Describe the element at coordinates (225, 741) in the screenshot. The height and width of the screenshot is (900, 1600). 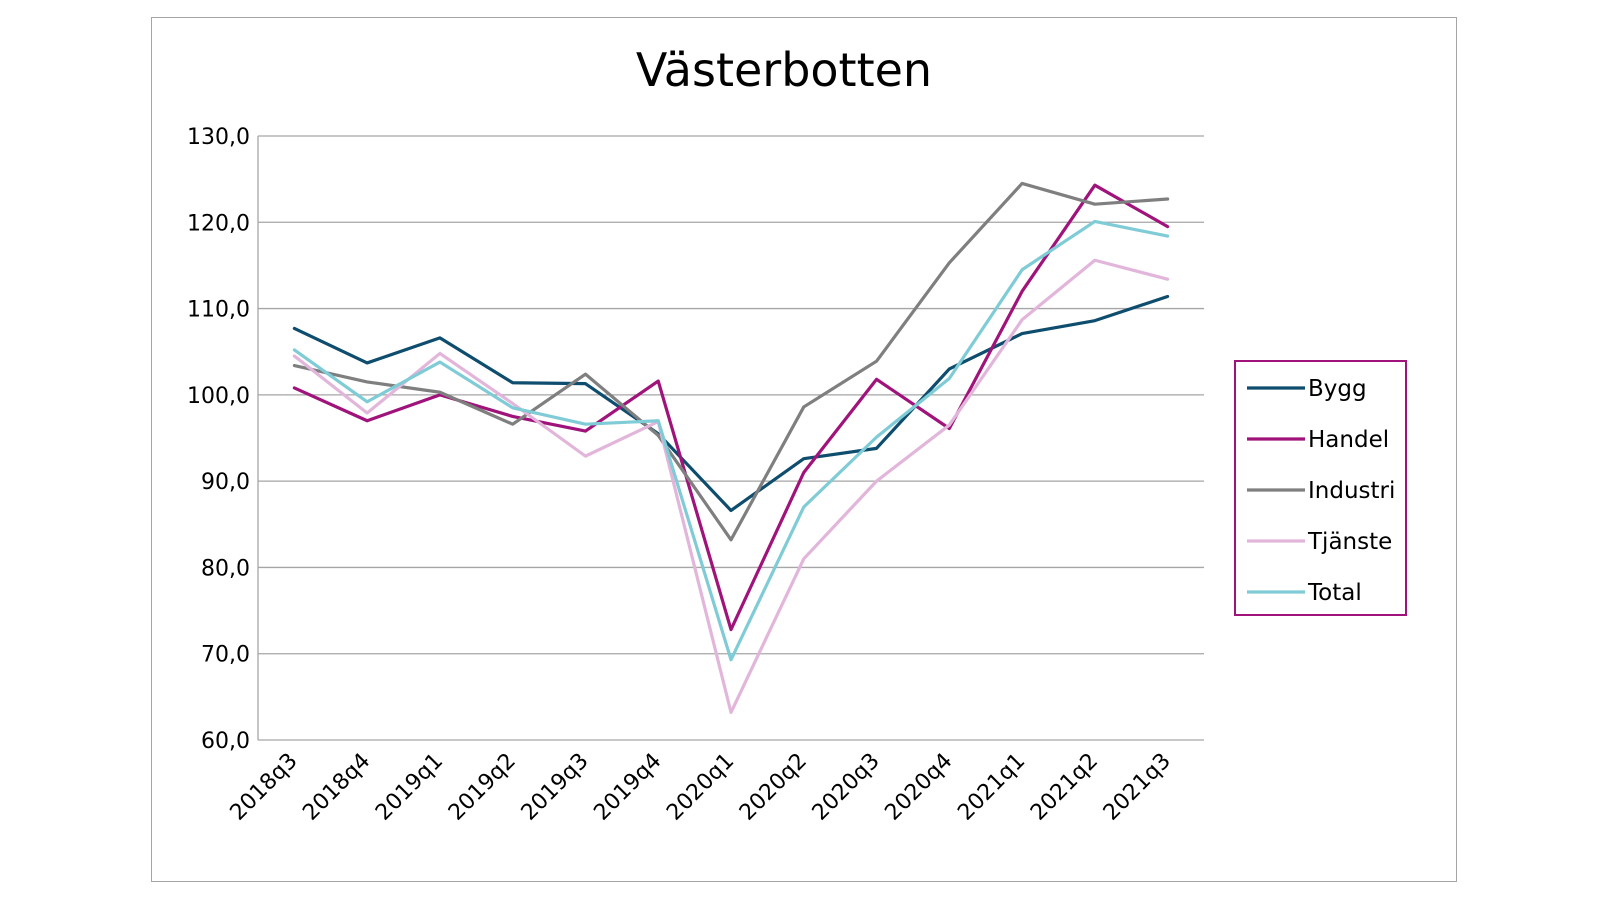
I see `y-tick-label: 60,0` at that location.